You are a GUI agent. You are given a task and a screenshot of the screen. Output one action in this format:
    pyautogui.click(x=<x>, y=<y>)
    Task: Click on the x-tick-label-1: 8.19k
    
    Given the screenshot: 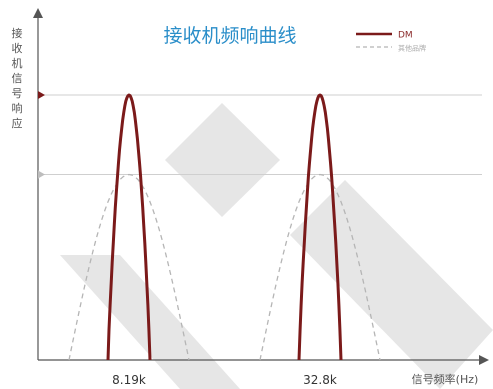 What is the action you would take?
    pyautogui.click(x=129, y=380)
    